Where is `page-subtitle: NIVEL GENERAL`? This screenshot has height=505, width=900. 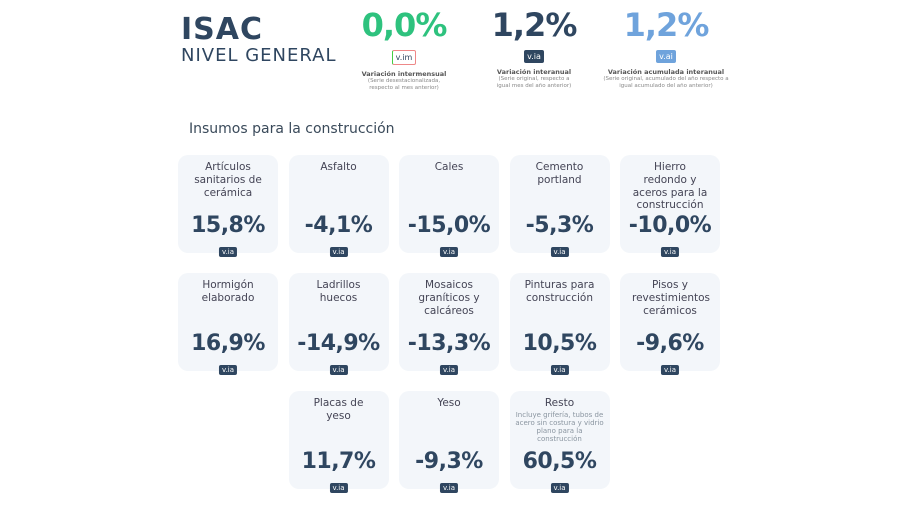
page-subtitle: NIVEL GENERAL is located at coordinates (259, 55).